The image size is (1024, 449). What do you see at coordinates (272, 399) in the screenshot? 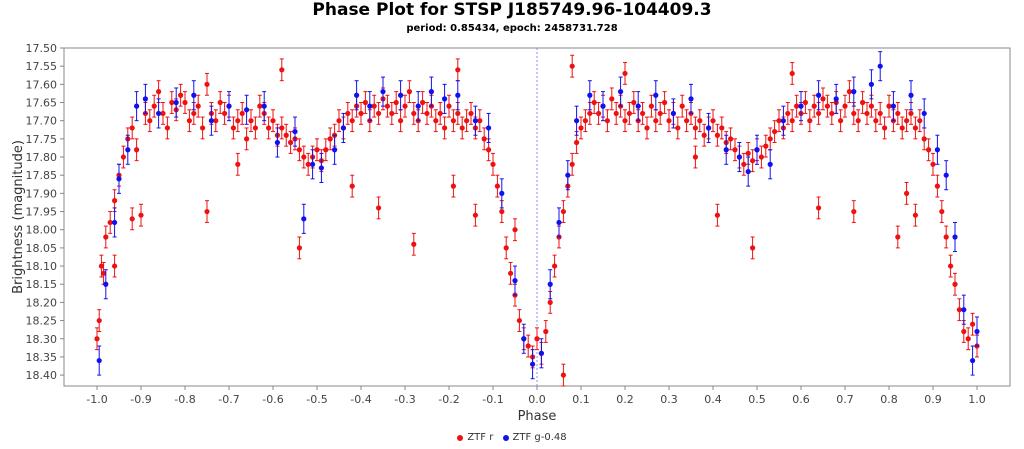
I see `x-tick-label: -0.6` at bounding box center [272, 399].